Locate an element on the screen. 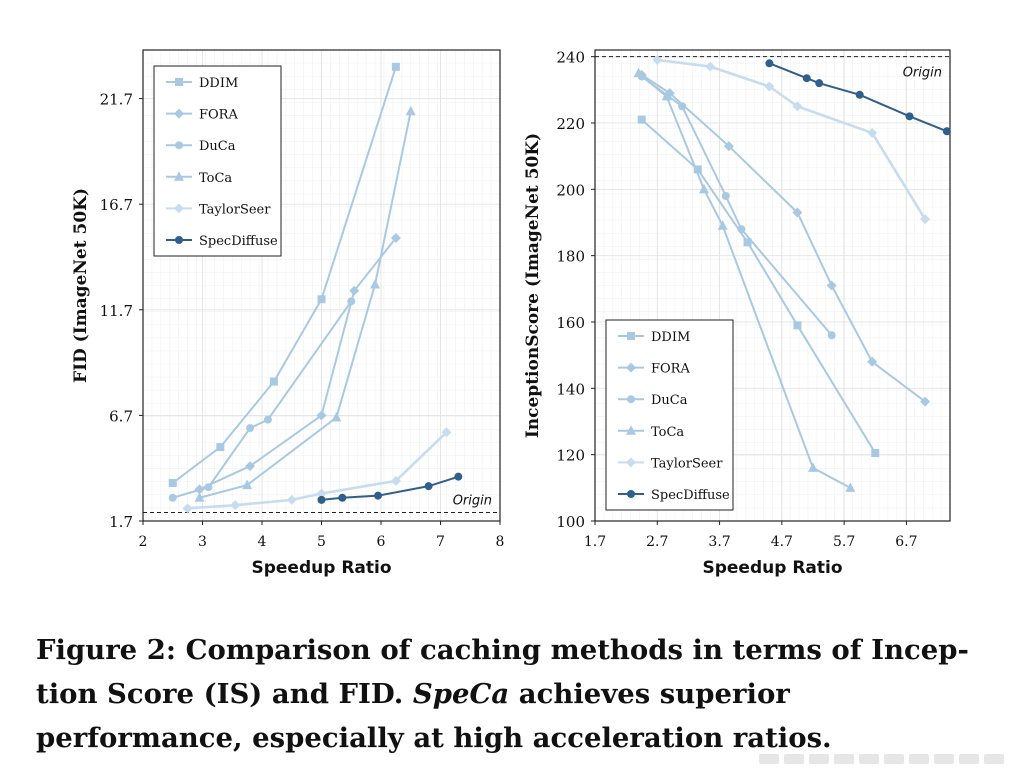  series-taylorseer is located at coordinates (317, 470).